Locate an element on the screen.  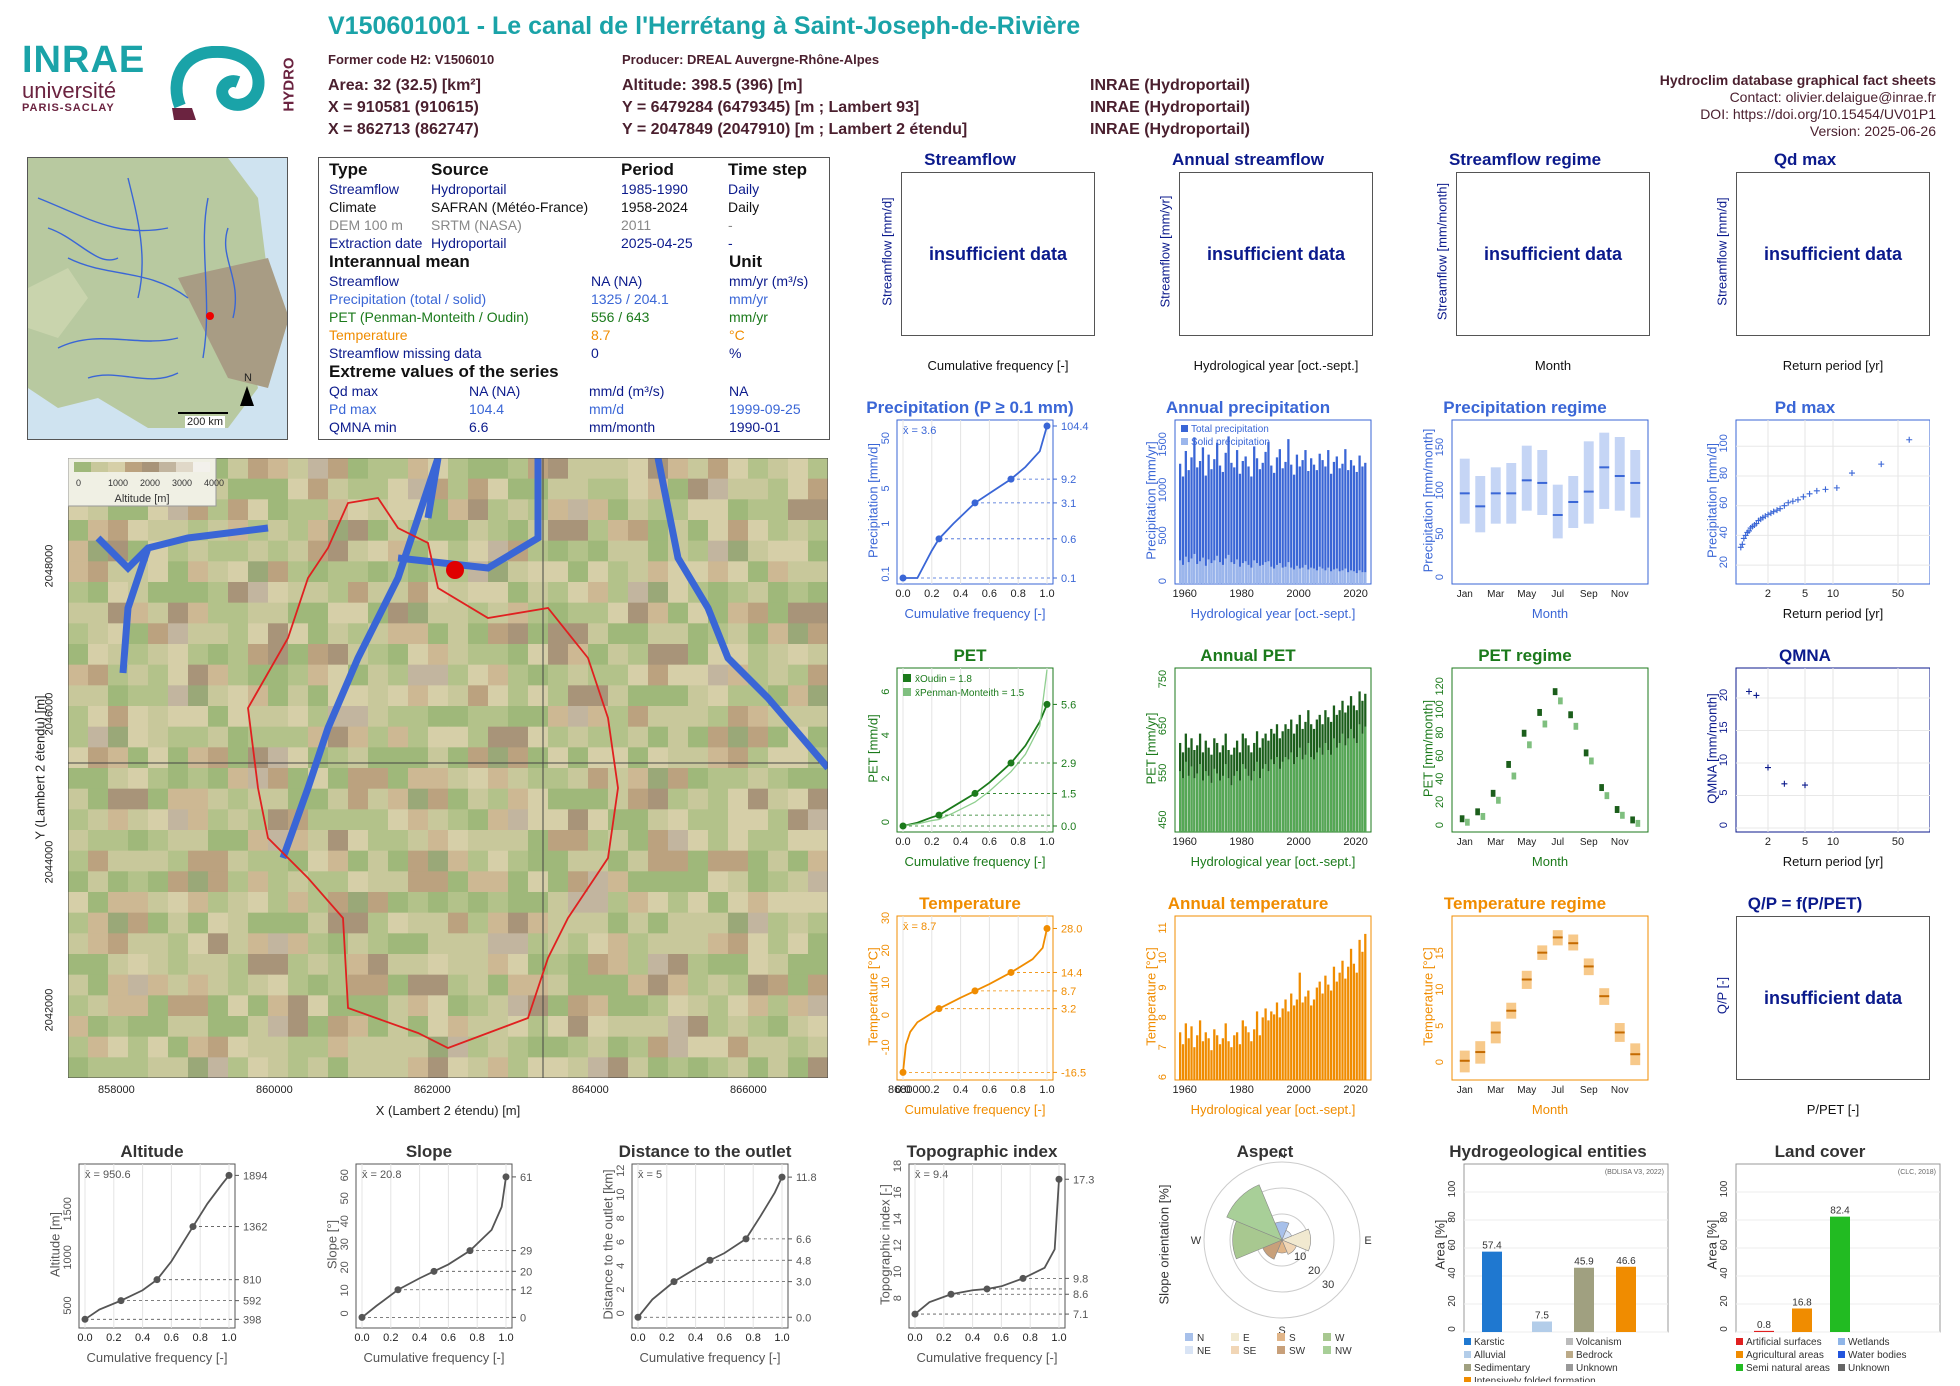
x-tick-label: 1.0 is located at coordinates (505, 1338).